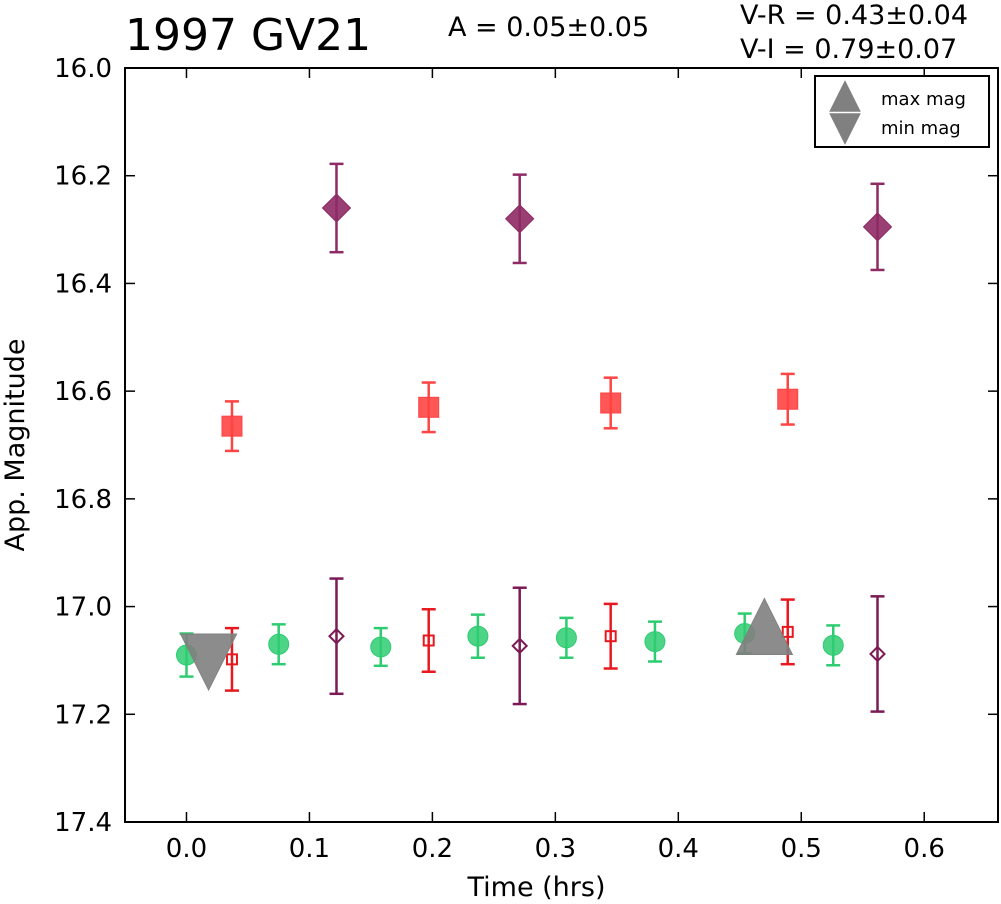 Image resolution: width=1001 pixels, height=904 pixels. What do you see at coordinates (535, 887) in the screenshot?
I see `x-axis-label: Time (hrs)` at bounding box center [535, 887].